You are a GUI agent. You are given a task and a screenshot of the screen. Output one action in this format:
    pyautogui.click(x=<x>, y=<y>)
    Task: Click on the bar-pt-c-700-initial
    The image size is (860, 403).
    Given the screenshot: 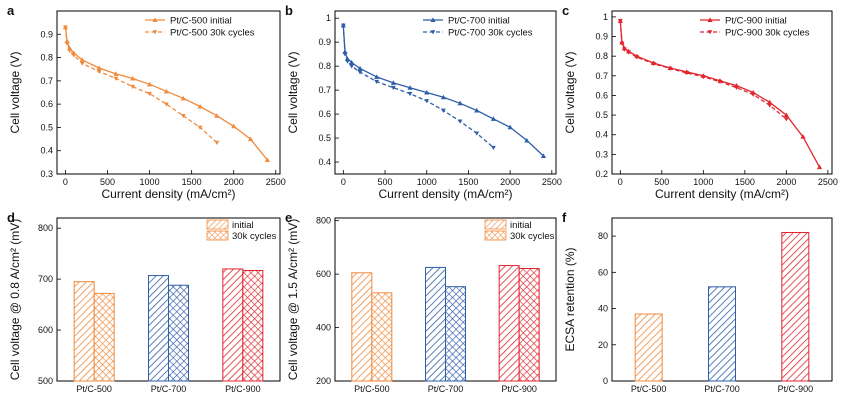 What is the action you would take?
    pyautogui.click(x=435, y=324)
    